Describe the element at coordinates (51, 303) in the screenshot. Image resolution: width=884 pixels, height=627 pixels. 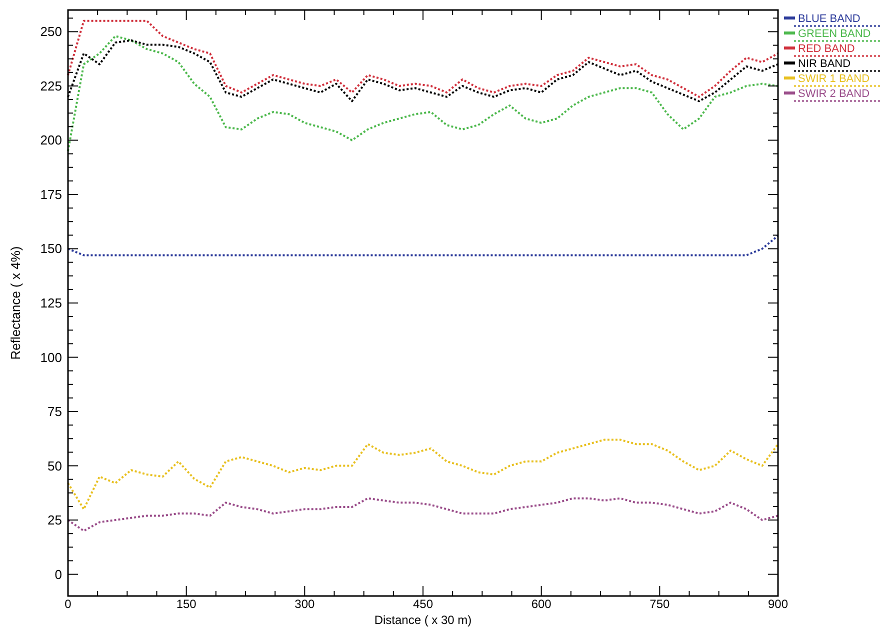
I see `y-tick-label: 125` at that location.